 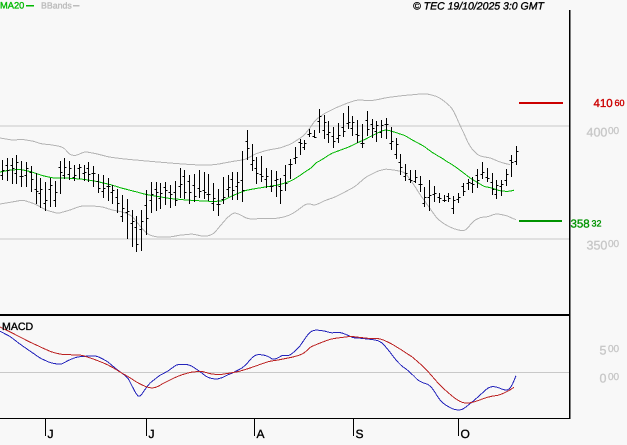 I want to click on svg-text: 400, so click(x=597, y=132).